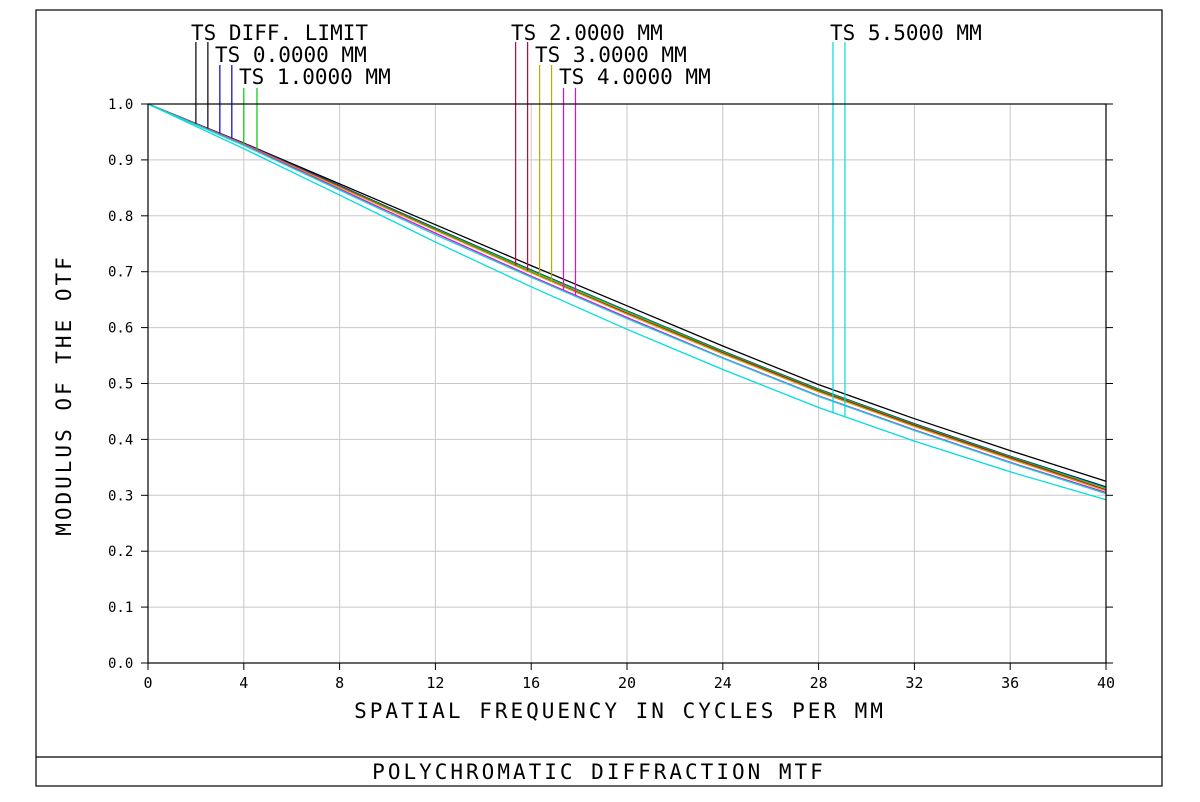 Image resolution: width=1200 pixels, height=802 pixels. What do you see at coordinates (291, 55) in the screenshot?
I see `legend-label-1: TS 0.0000 MM` at bounding box center [291, 55].